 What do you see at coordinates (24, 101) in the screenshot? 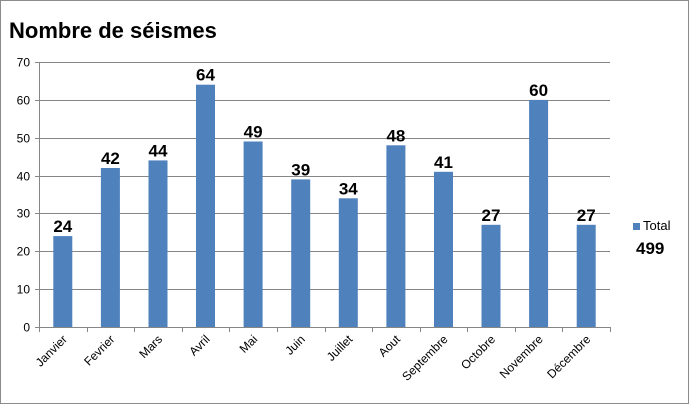
I see `y-tick-label: 60` at bounding box center [24, 101].